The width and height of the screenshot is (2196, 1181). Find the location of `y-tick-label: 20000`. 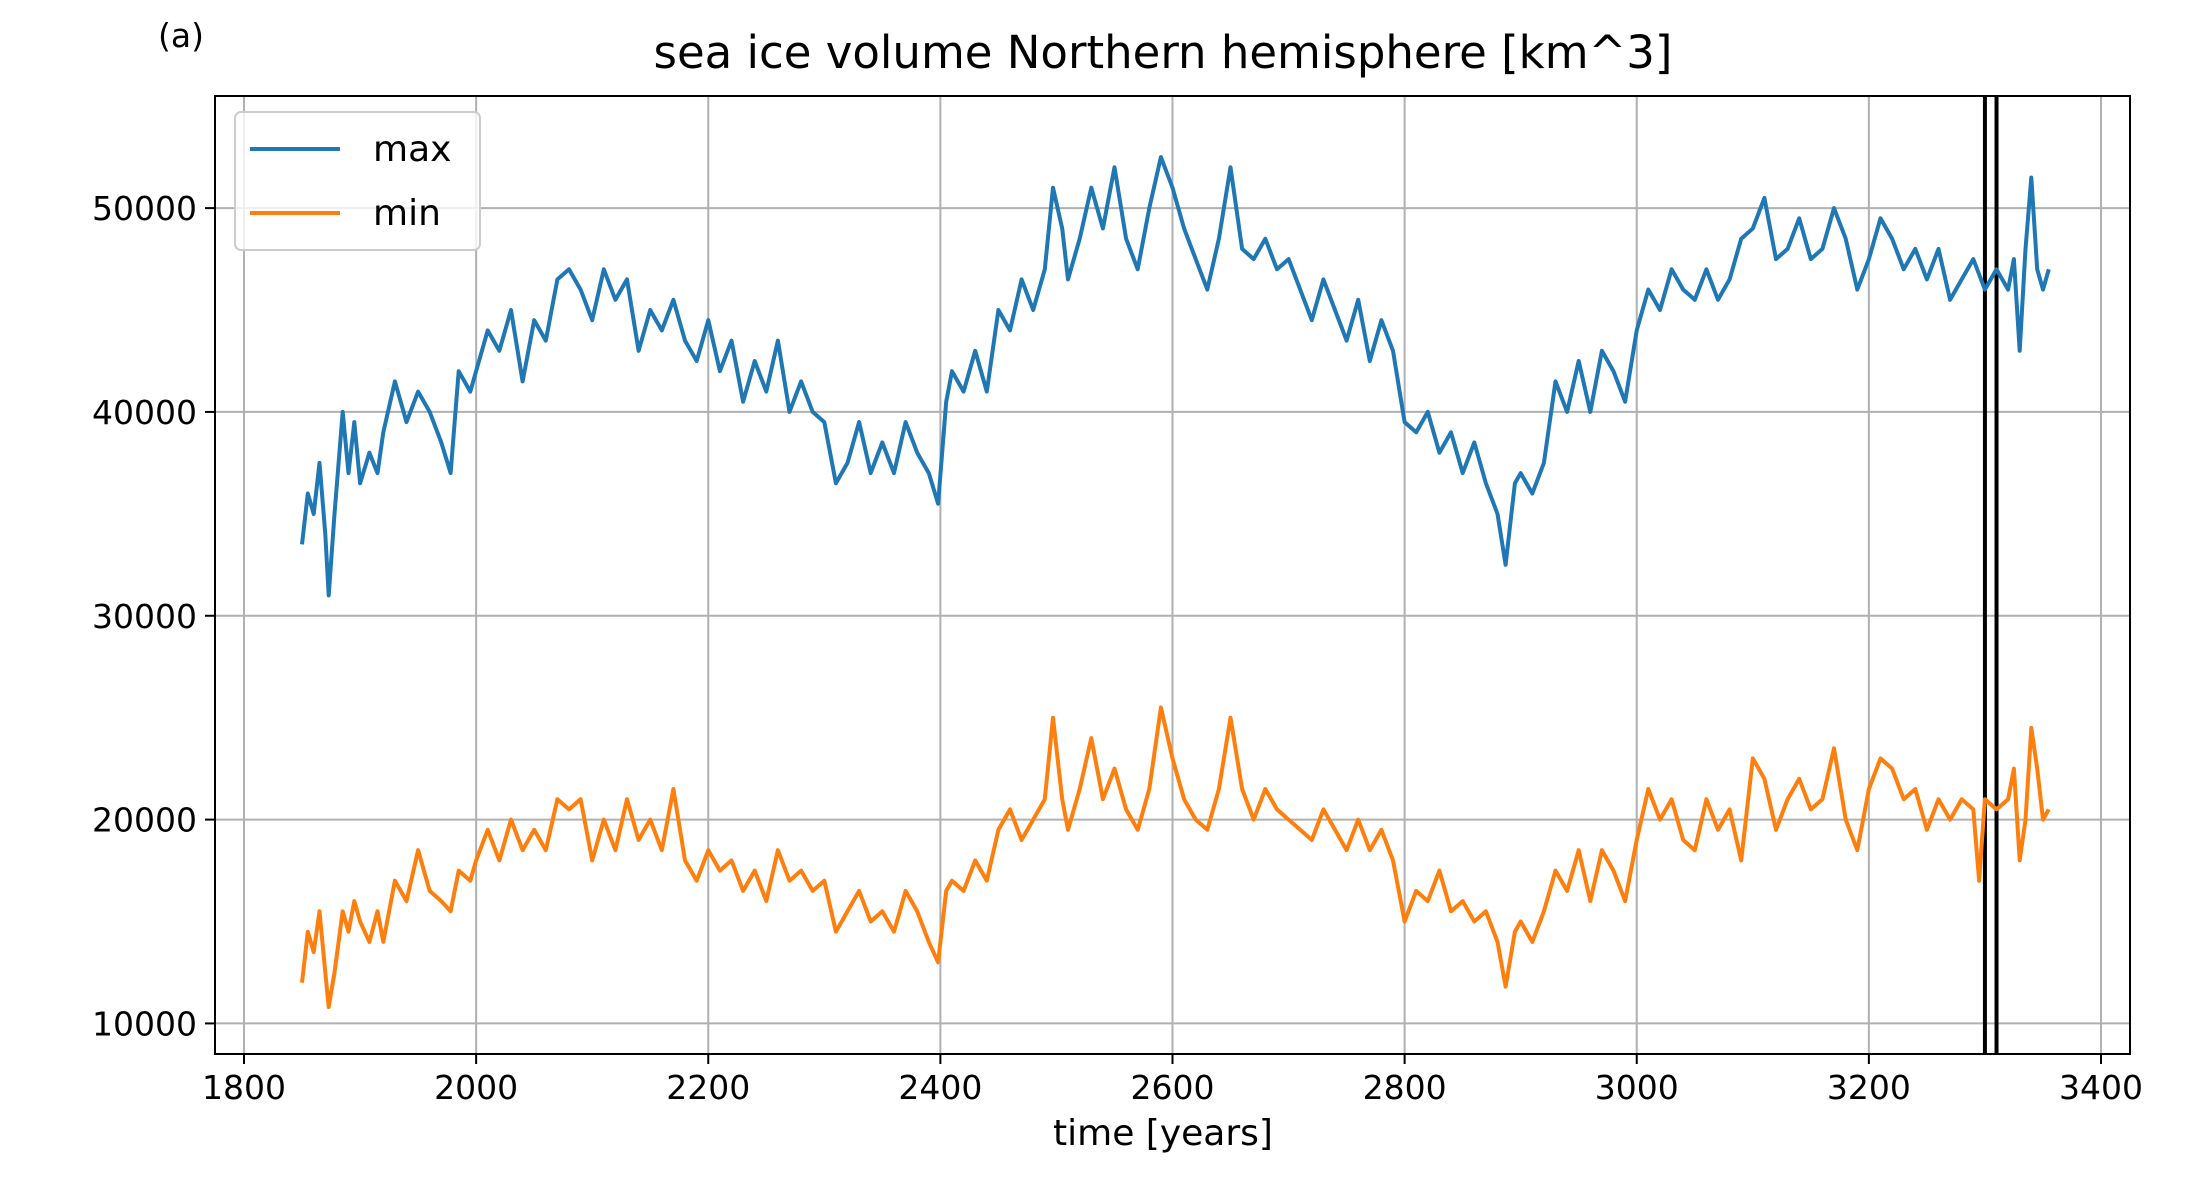

y-tick-label: 20000 is located at coordinates (144, 820).